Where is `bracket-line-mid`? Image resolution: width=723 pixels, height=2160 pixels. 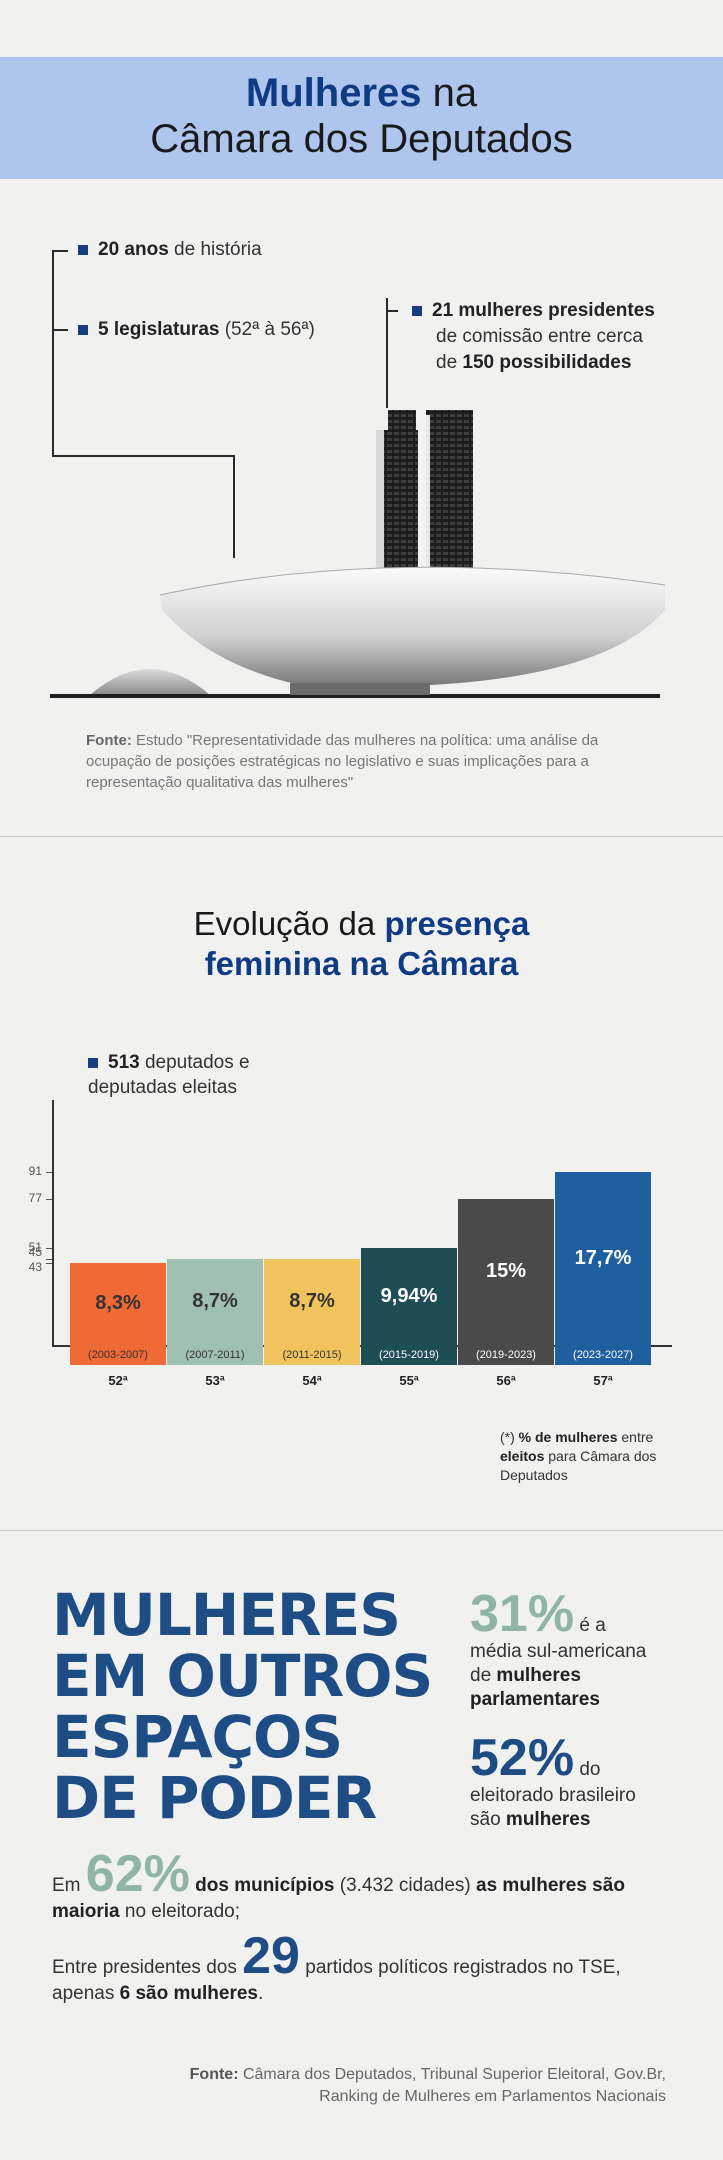 bracket-line-mid is located at coordinates (60, 330).